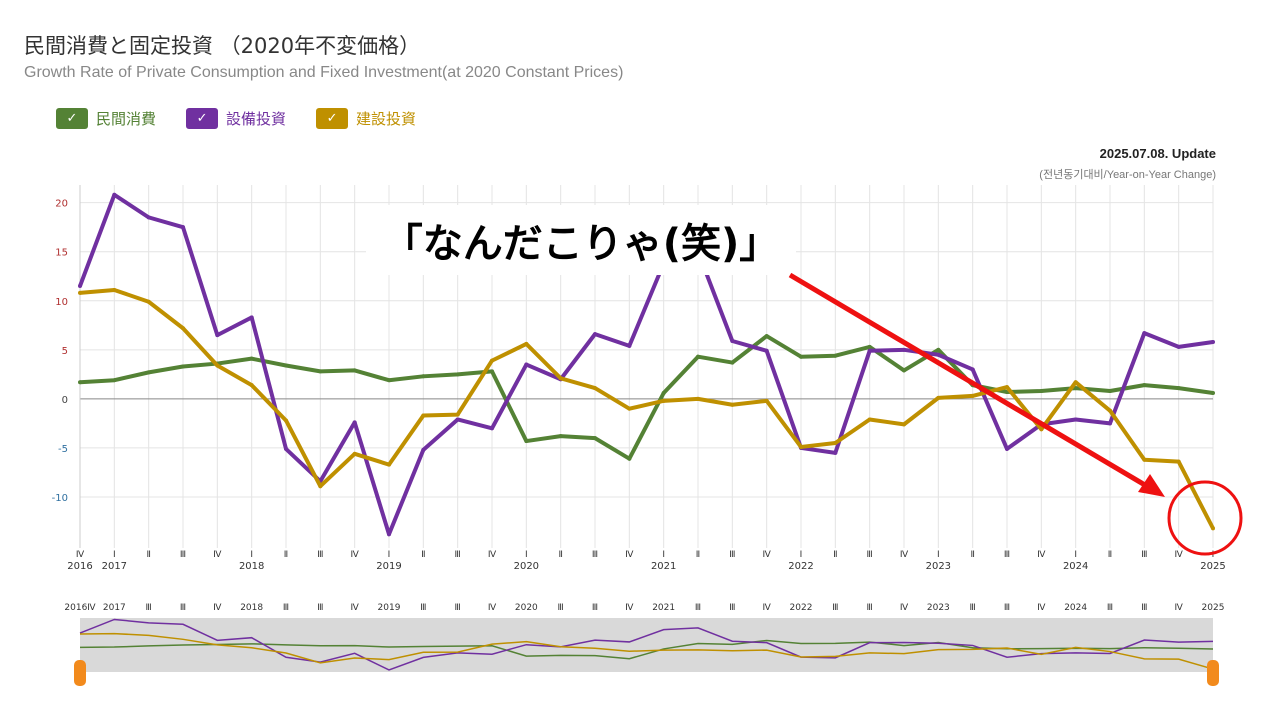 The height and width of the screenshot is (720, 1280). I want to click on legend-item-equipment: ✓ 設備投資, so click(236, 118).